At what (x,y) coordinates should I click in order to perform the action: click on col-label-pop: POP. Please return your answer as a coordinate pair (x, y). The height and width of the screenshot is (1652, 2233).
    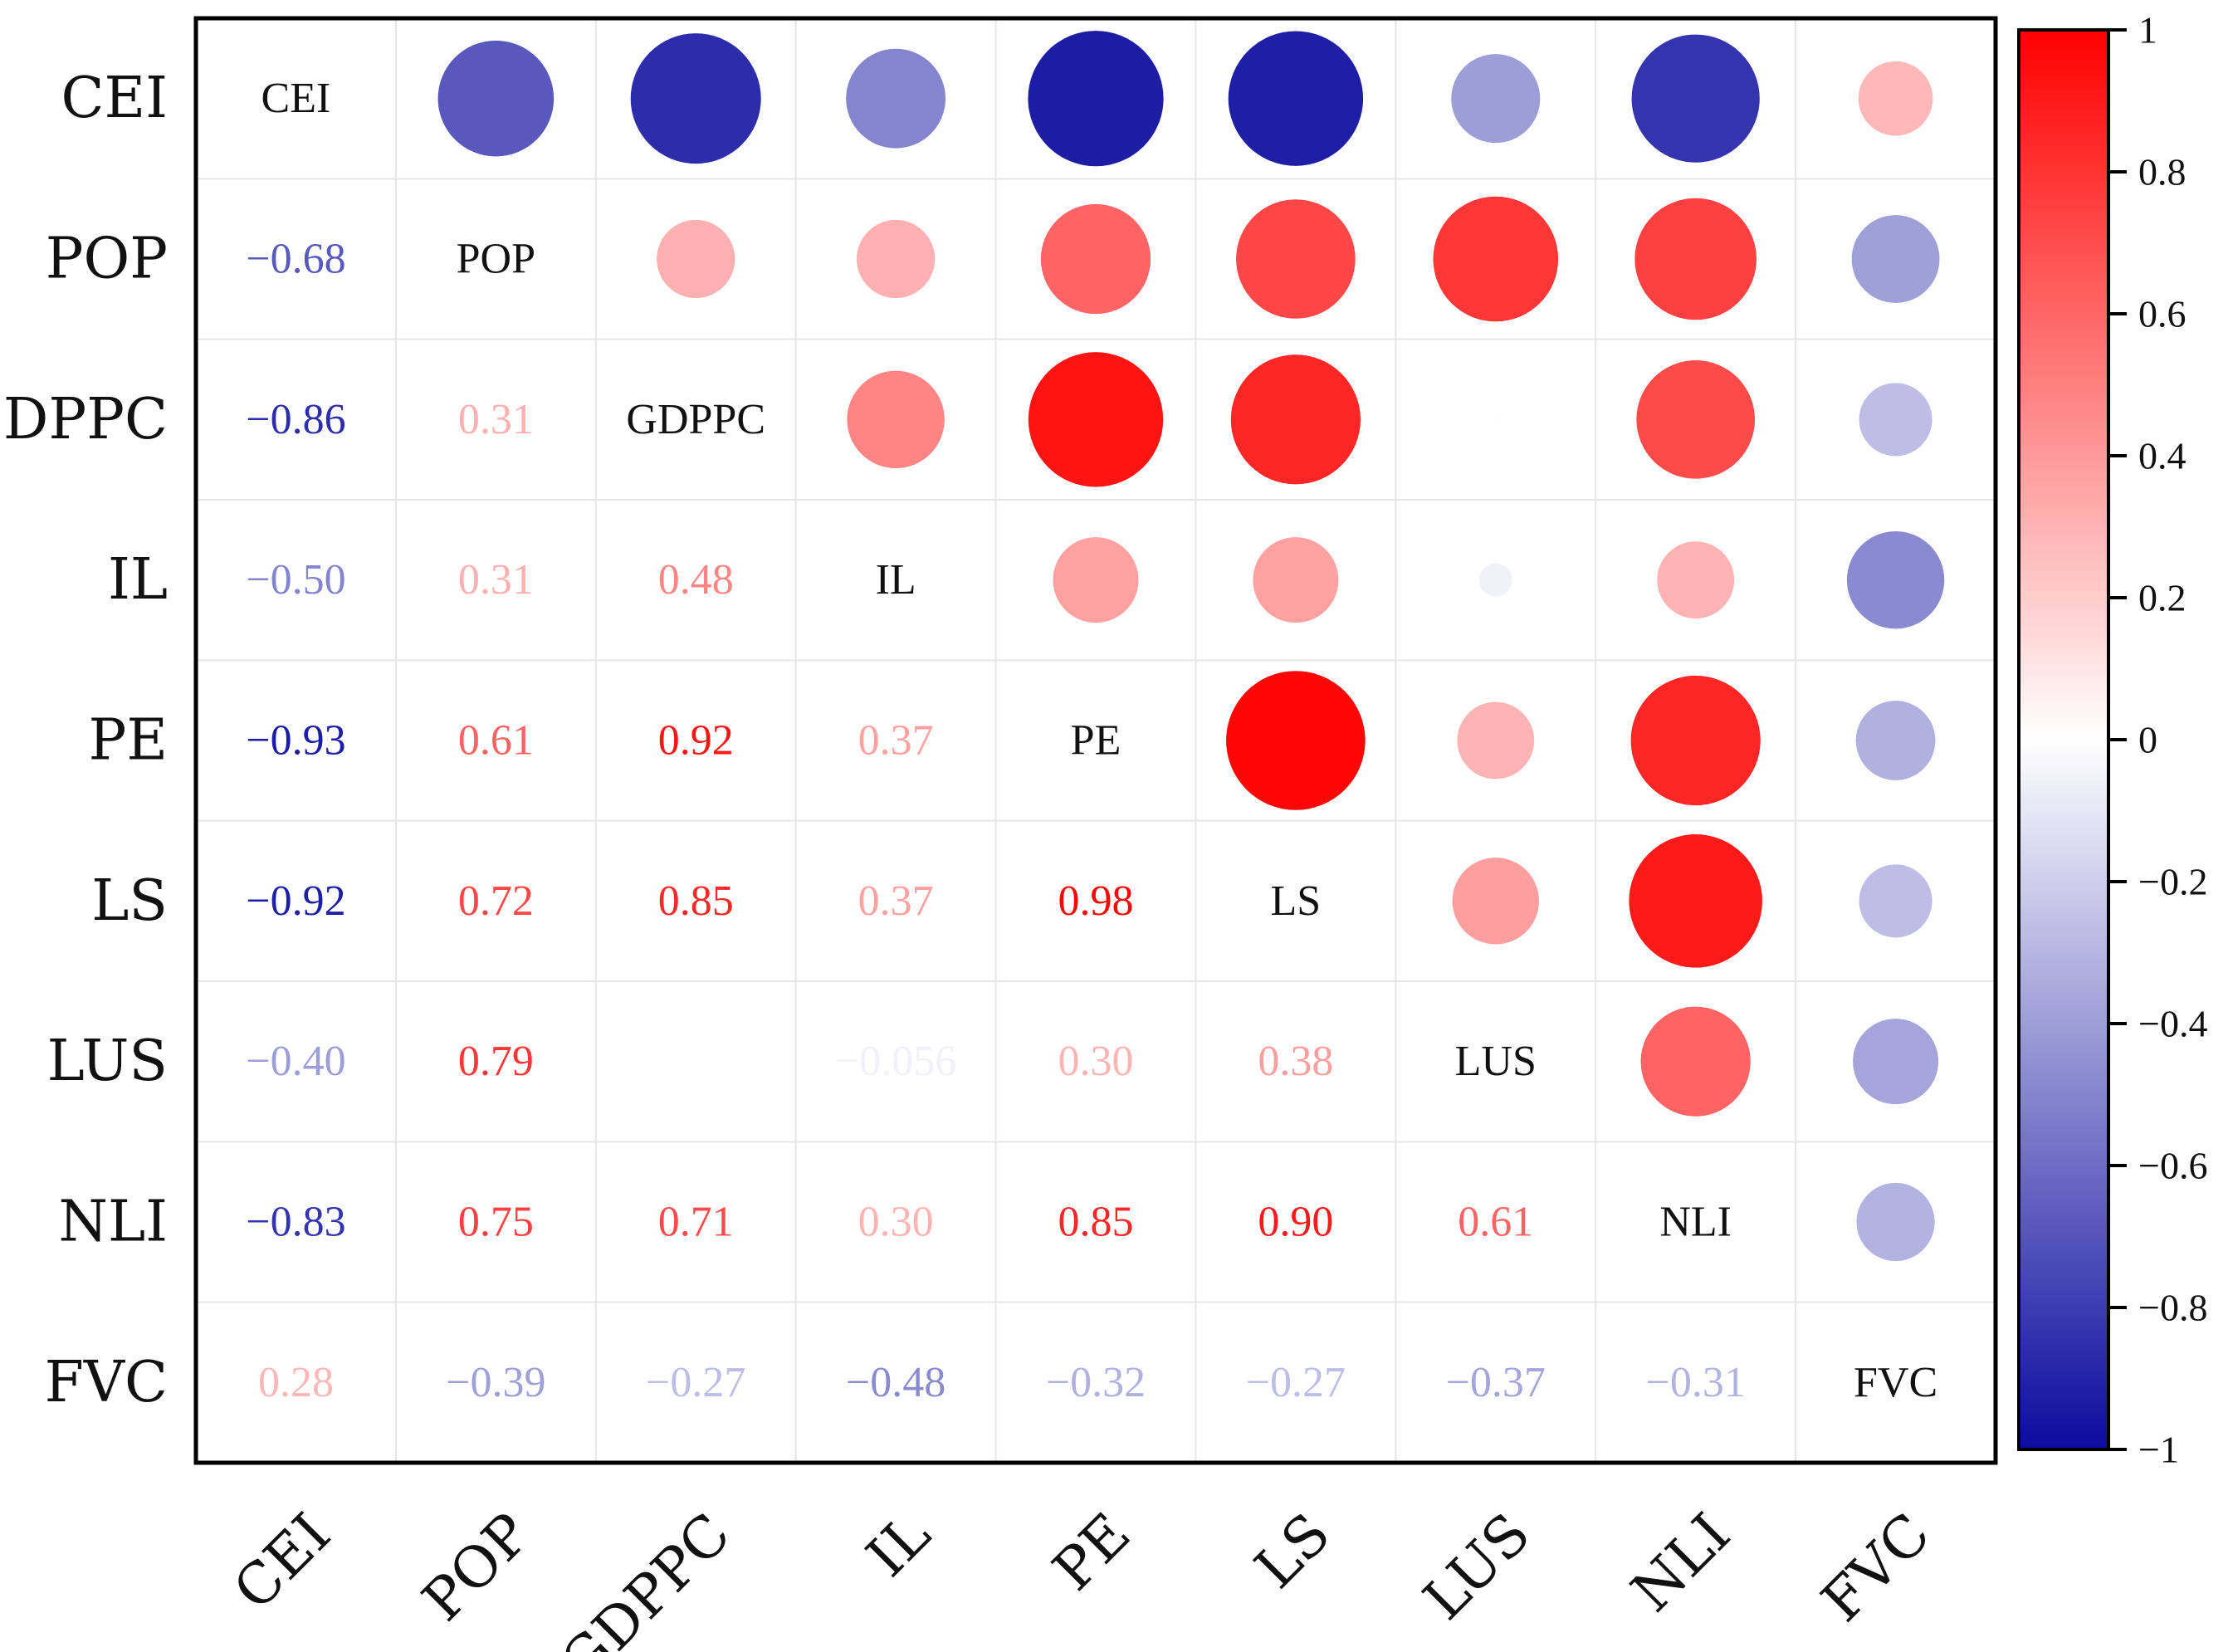
    Looking at the image, I should click on (477, 1567).